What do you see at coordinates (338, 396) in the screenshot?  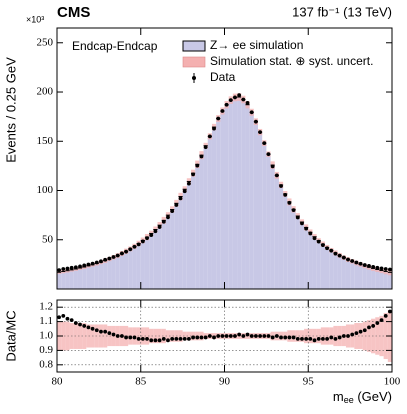 I see `x-label-main: m` at bounding box center [338, 396].